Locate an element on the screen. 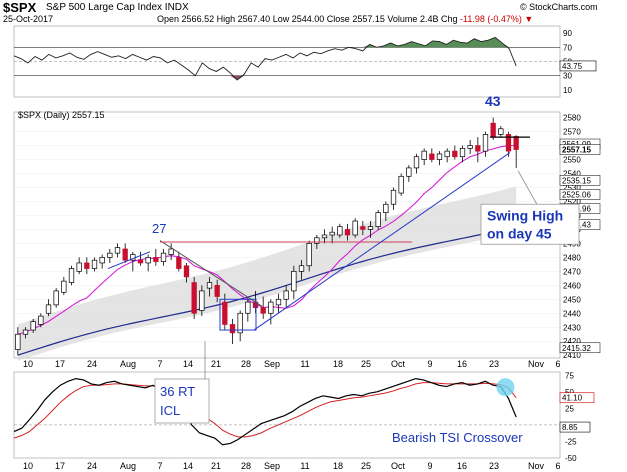 The image size is (627, 472). tsi-x-label: 23 is located at coordinates (494, 466).